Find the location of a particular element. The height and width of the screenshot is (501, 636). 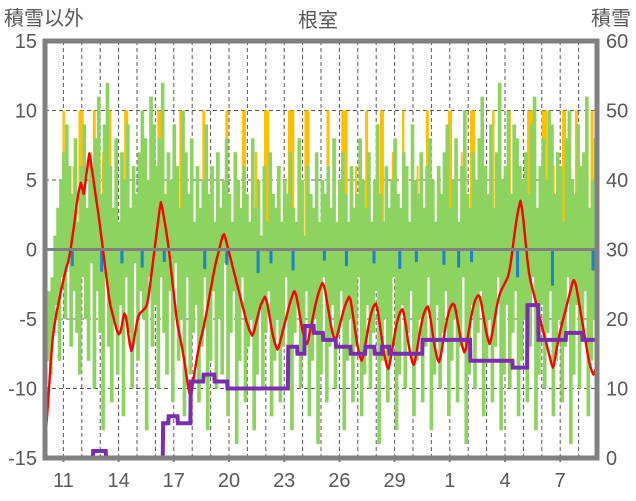

left-axis-label: 積雪以外 is located at coordinates (44, 19).